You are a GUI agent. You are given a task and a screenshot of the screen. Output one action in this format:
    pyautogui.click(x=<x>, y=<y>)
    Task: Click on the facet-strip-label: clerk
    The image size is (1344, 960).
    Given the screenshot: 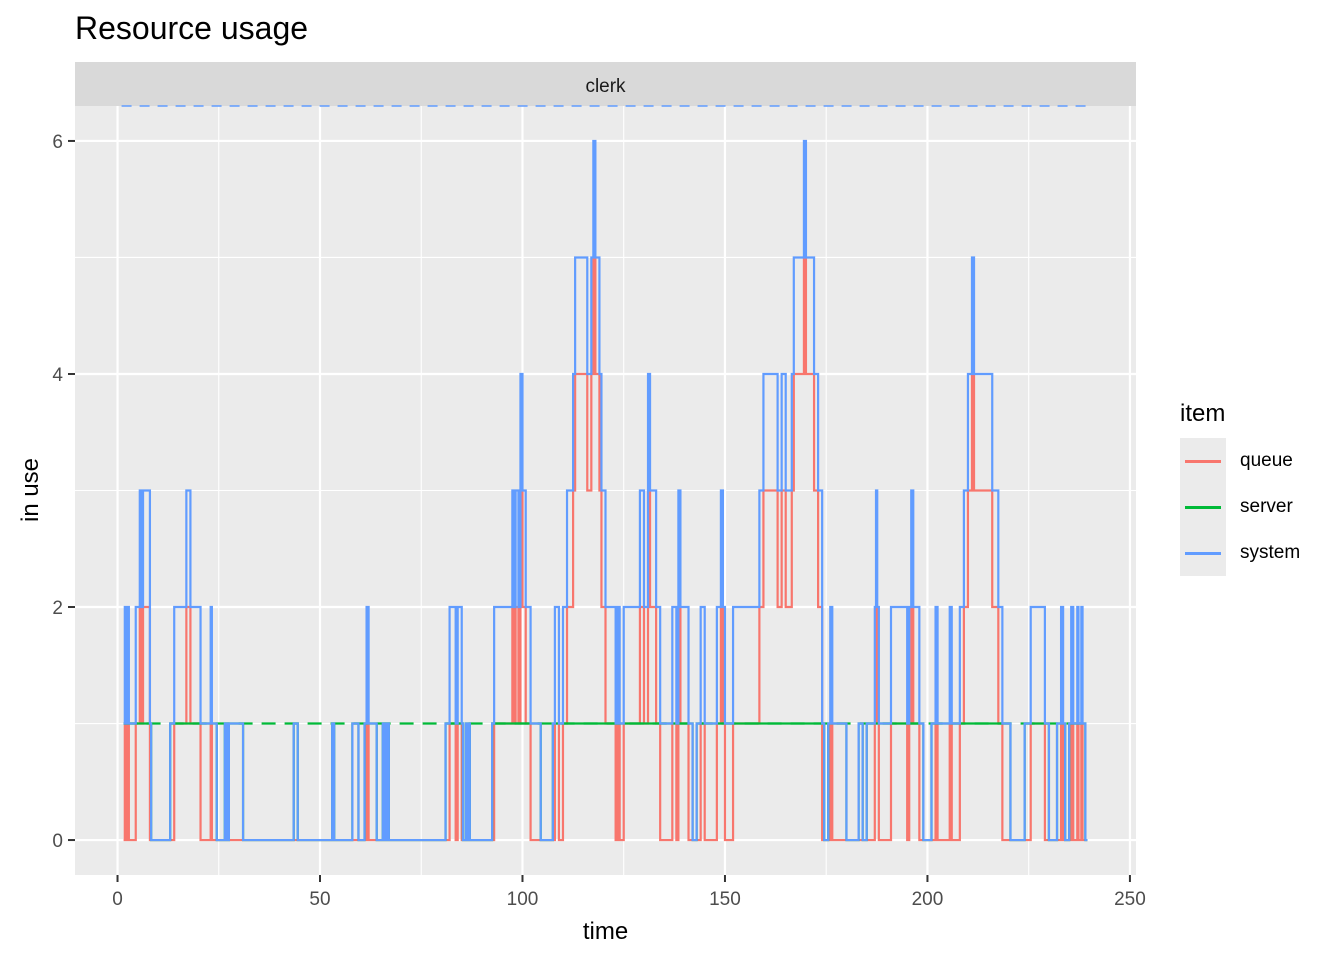 What is the action you would take?
    pyautogui.click(x=605, y=86)
    